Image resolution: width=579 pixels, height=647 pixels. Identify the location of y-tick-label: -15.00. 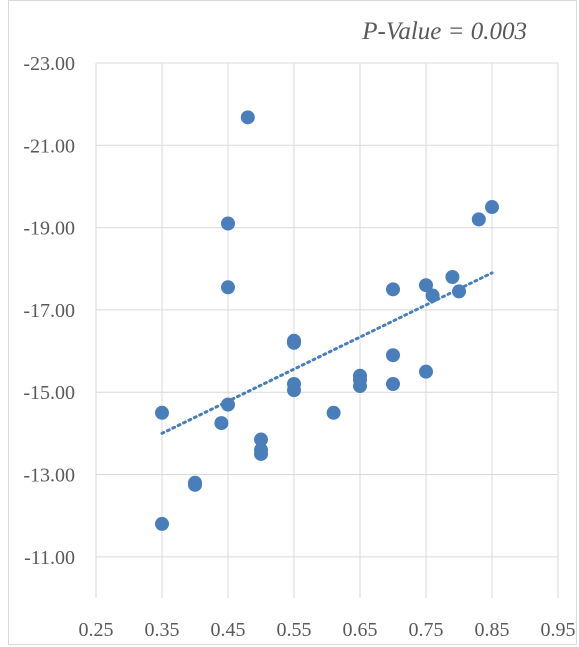
(49, 393).